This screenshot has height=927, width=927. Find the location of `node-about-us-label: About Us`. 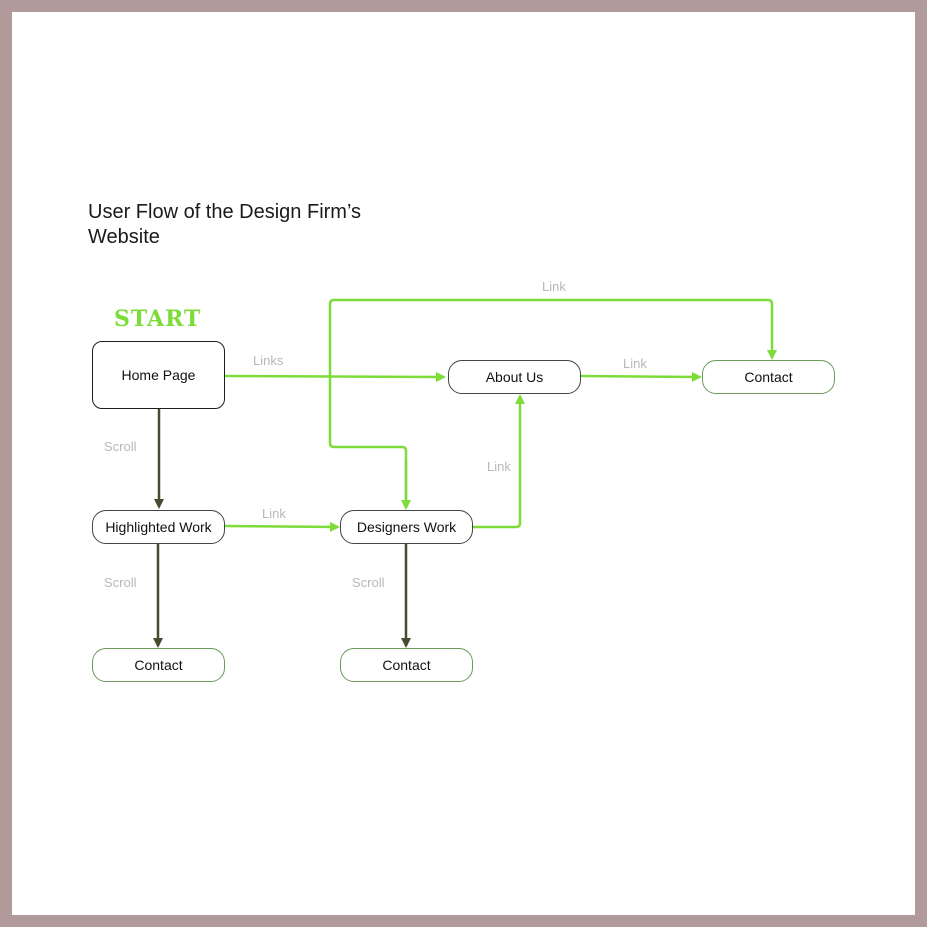

node-about-us-label: About Us is located at coordinates (514, 377).